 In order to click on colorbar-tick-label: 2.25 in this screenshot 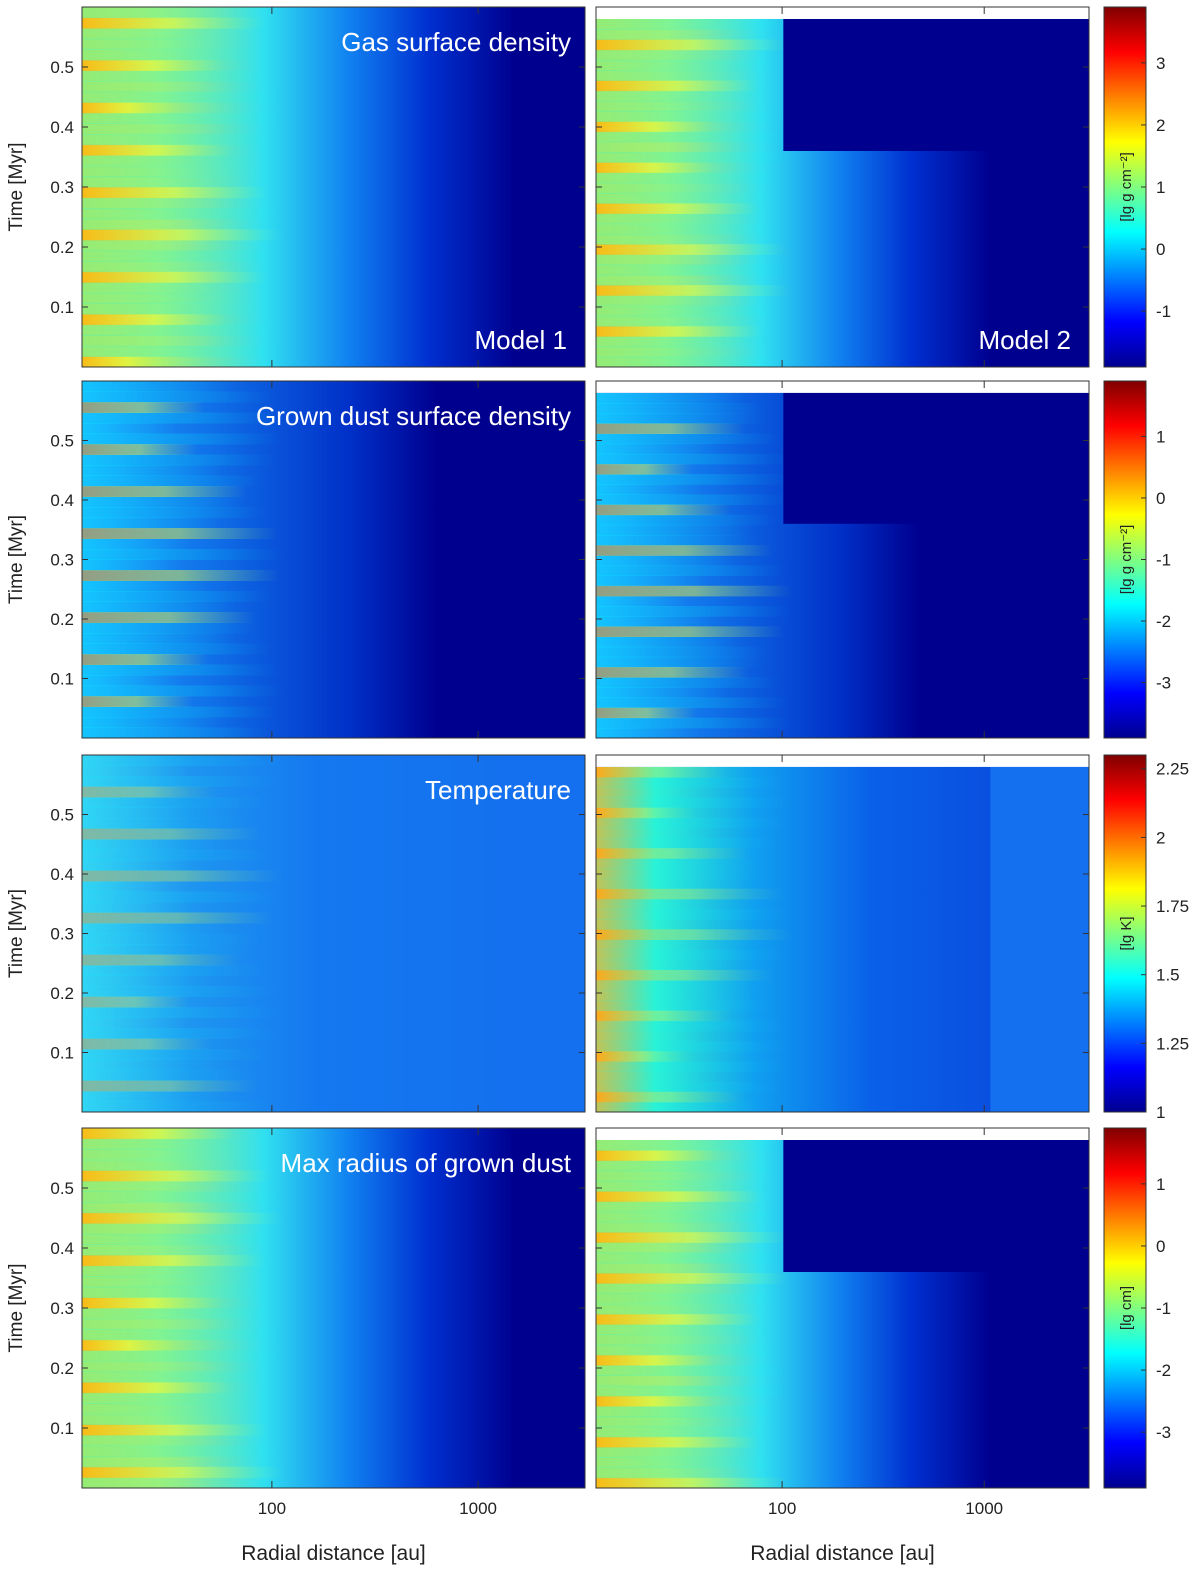, I will do `click(1172, 769)`.